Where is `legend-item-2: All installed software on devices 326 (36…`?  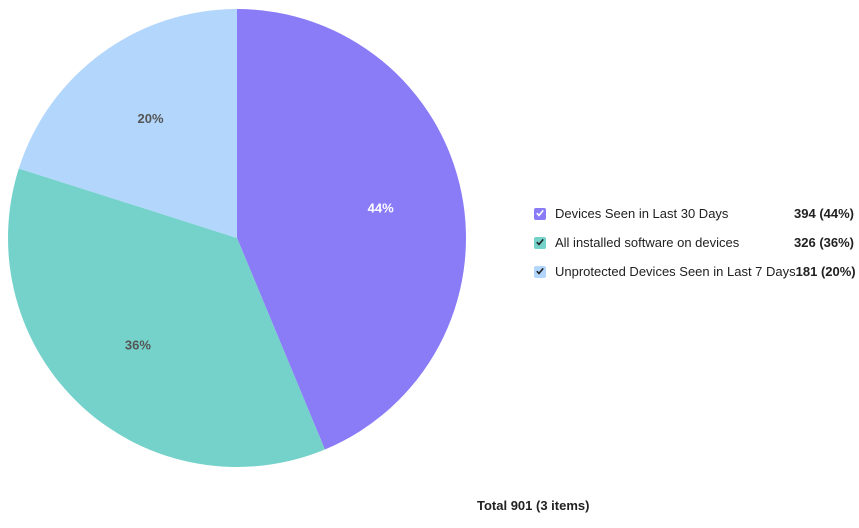
legend-item-2: All installed software on devices 326 (36… is located at coordinates (694, 242).